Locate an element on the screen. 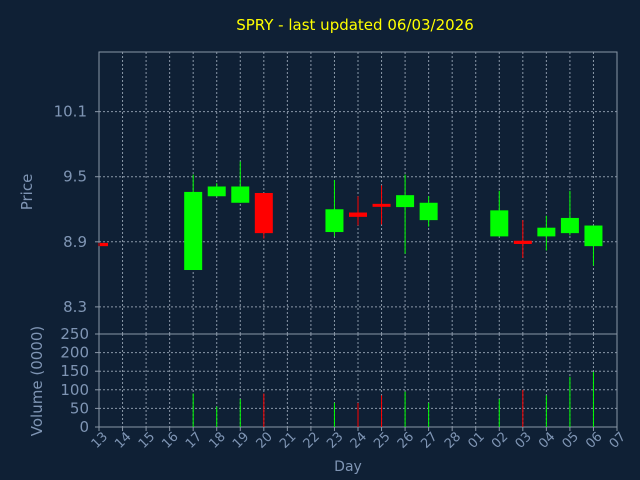 This screenshot has width=640, height=480. x-tick-label: 02 is located at coordinates (500, 440).